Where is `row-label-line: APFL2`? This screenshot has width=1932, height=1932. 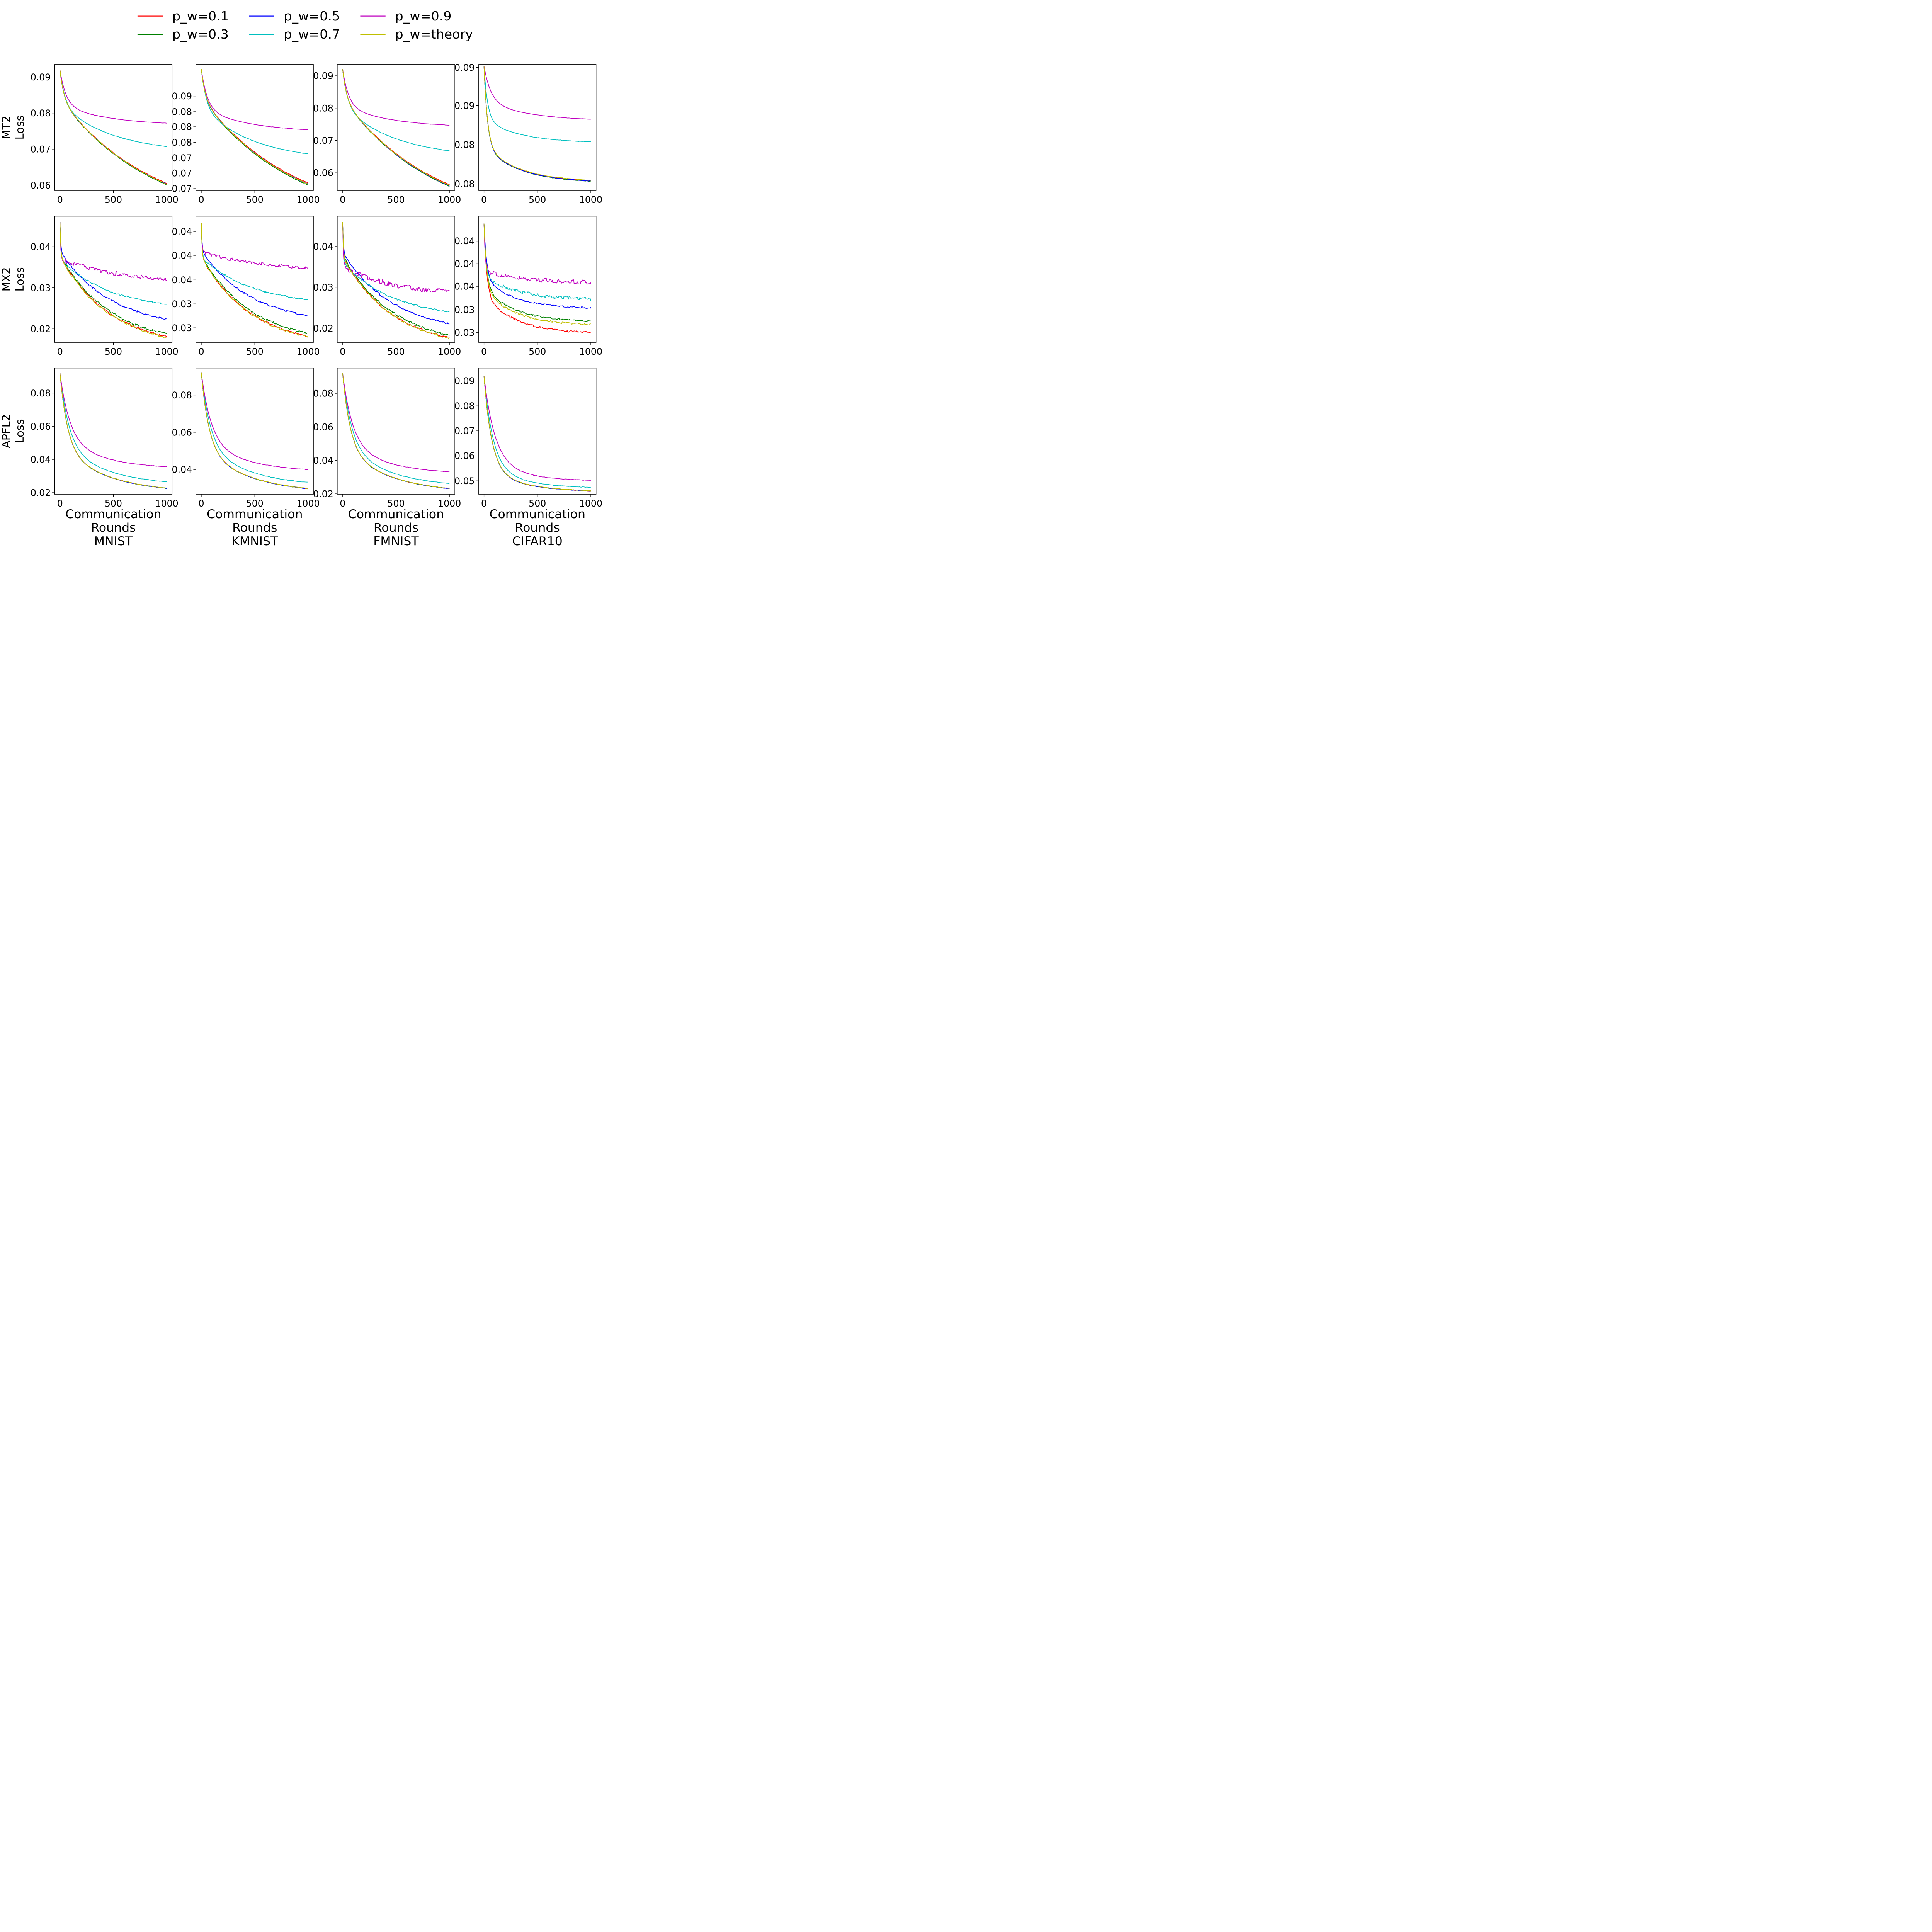
row-label-line: APFL2 is located at coordinates (7, 431).